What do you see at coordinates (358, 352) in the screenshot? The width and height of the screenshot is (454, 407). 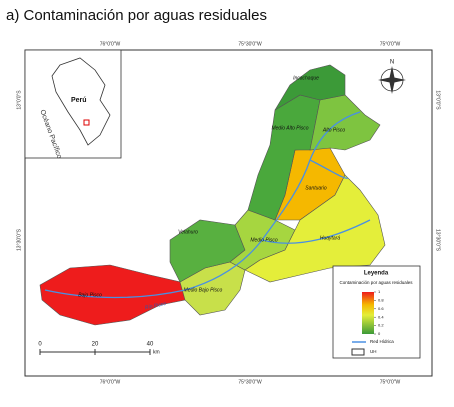 I see `legend-uh-swatch` at bounding box center [358, 352].